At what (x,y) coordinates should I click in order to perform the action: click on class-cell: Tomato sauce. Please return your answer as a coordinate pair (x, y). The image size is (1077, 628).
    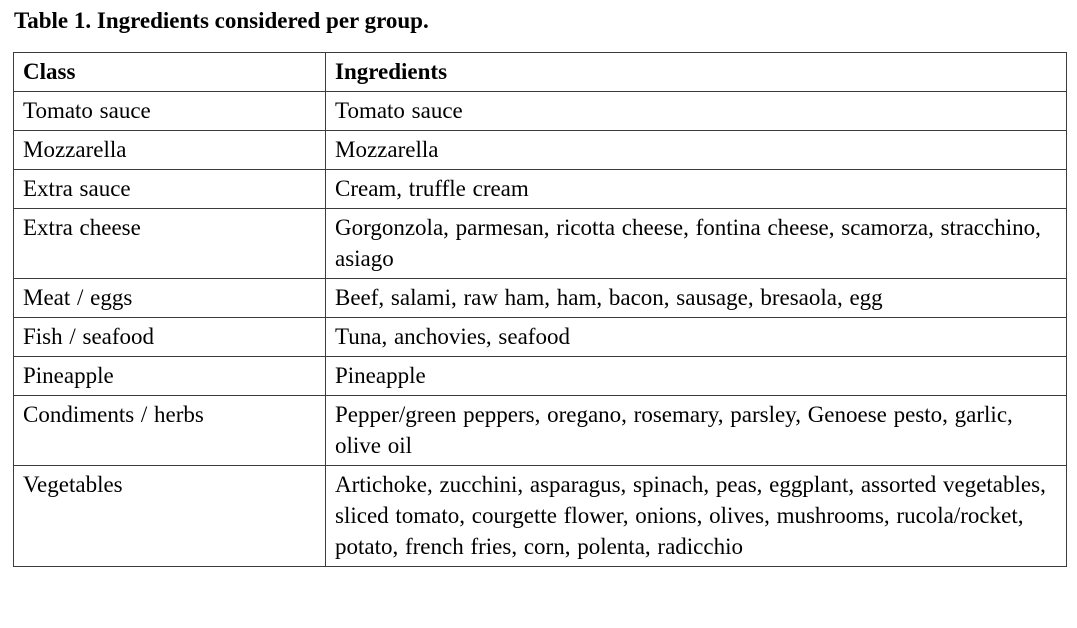
    Looking at the image, I should click on (169, 111).